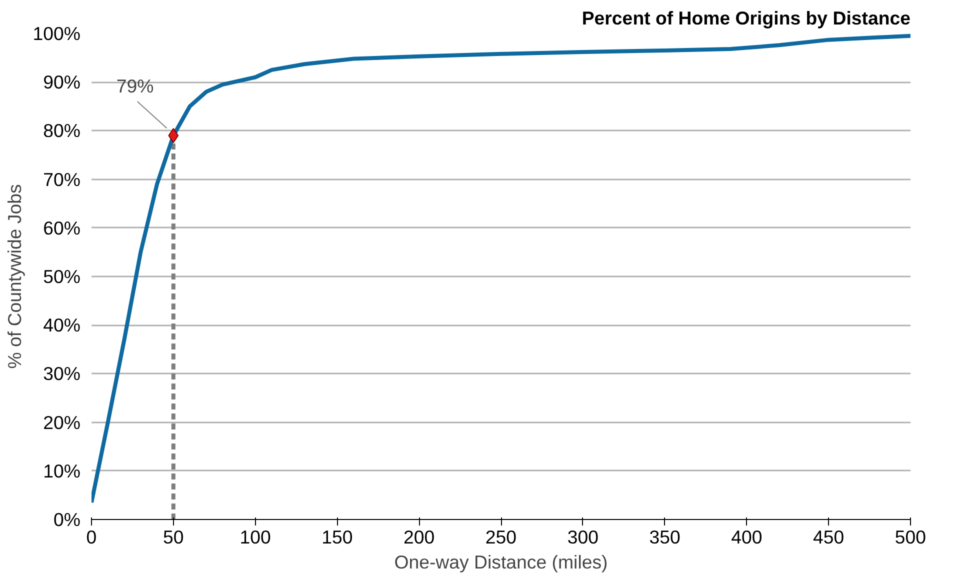 This screenshot has height=580, width=957. What do you see at coordinates (14, 276) in the screenshot?
I see `y-axis-title: % of Countywide Jobs` at bounding box center [14, 276].